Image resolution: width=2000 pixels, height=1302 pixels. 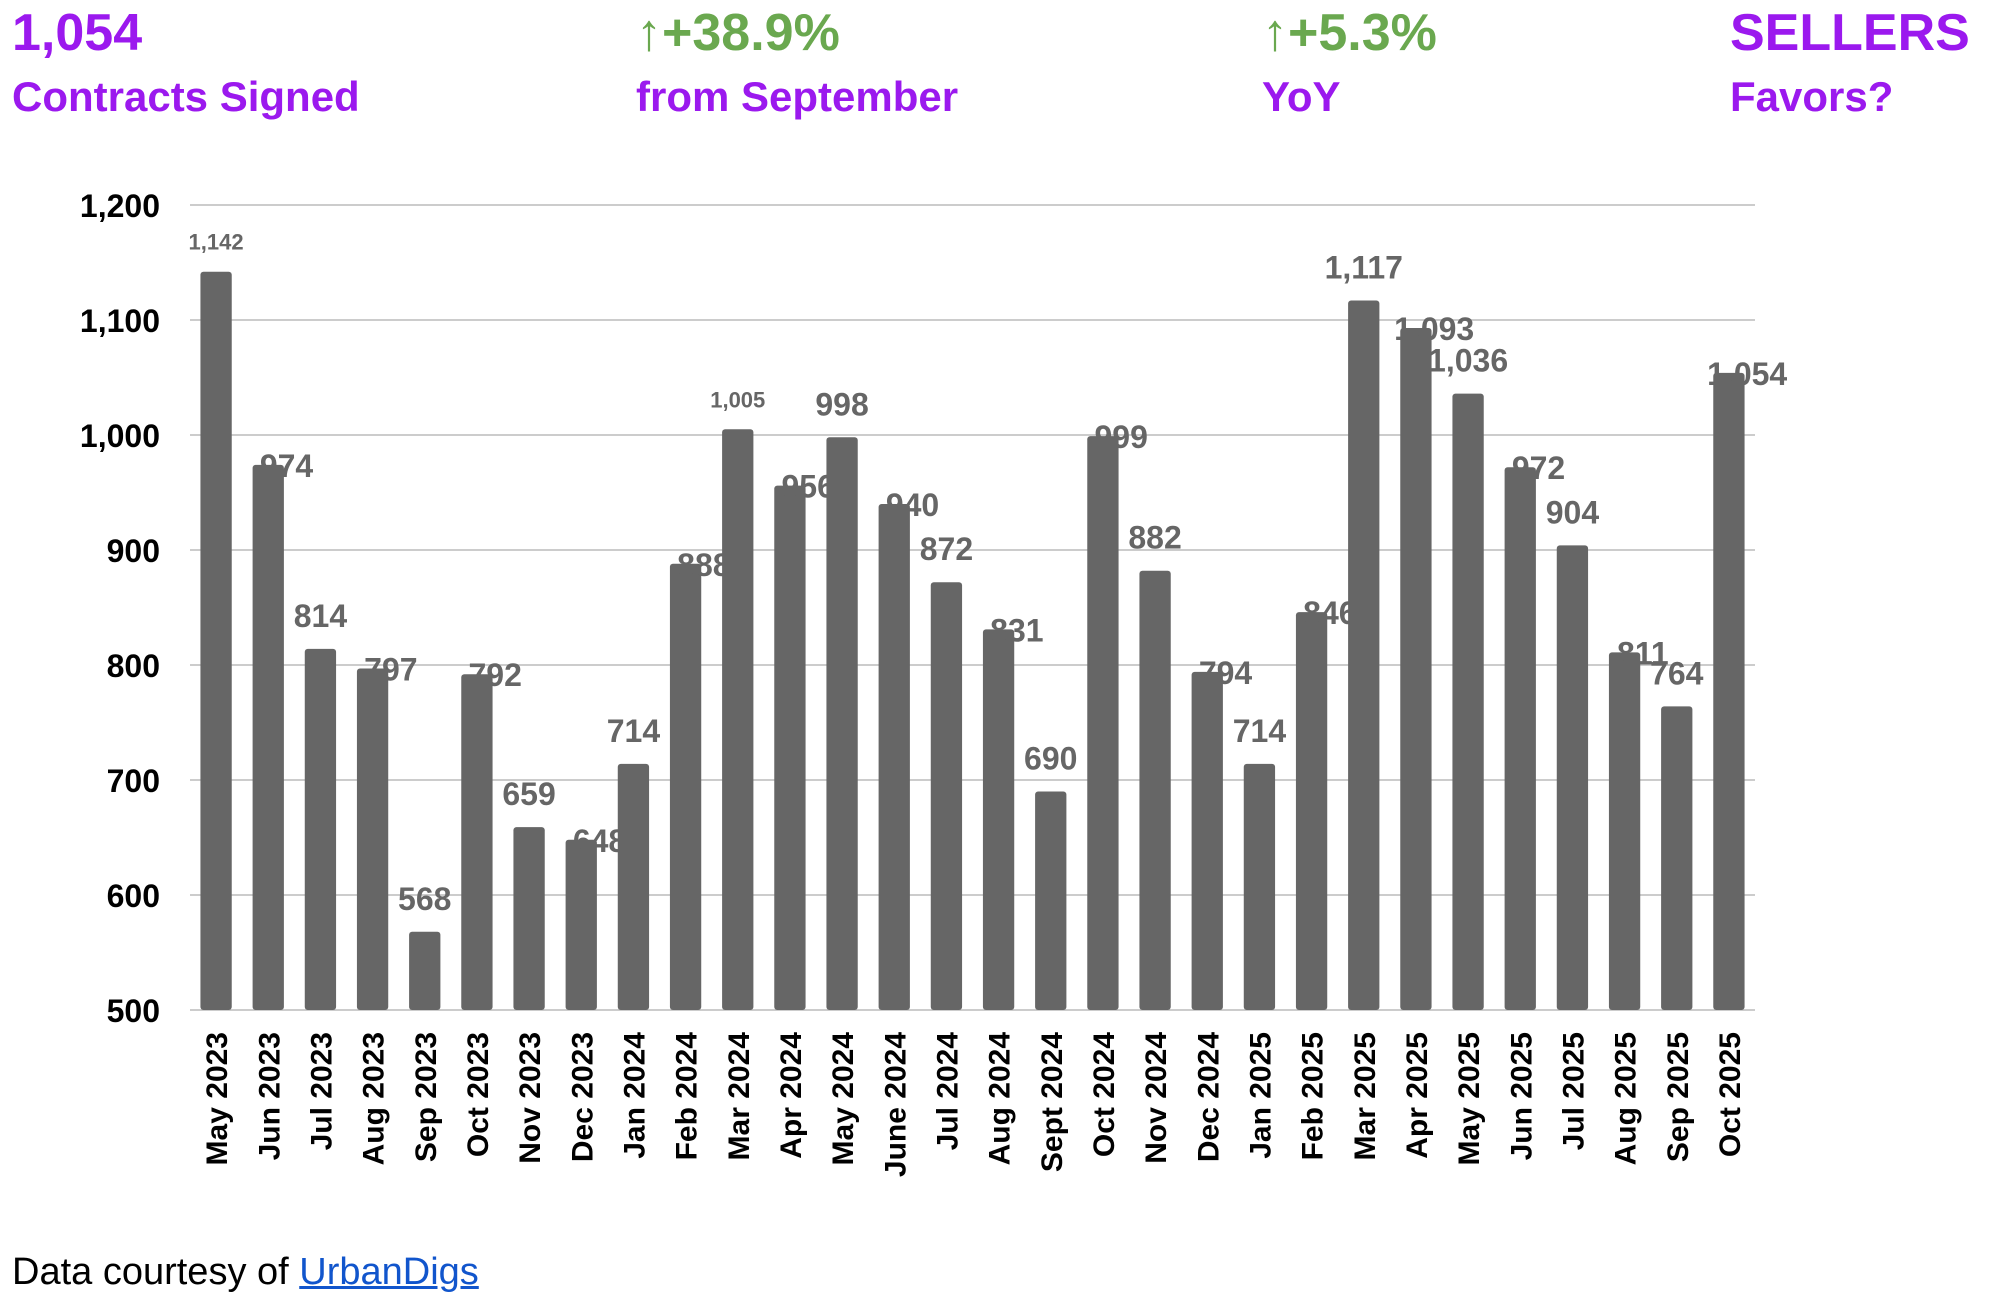 What do you see at coordinates (1812, 96) in the screenshot?
I see `kpi-label: Favors?` at bounding box center [1812, 96].